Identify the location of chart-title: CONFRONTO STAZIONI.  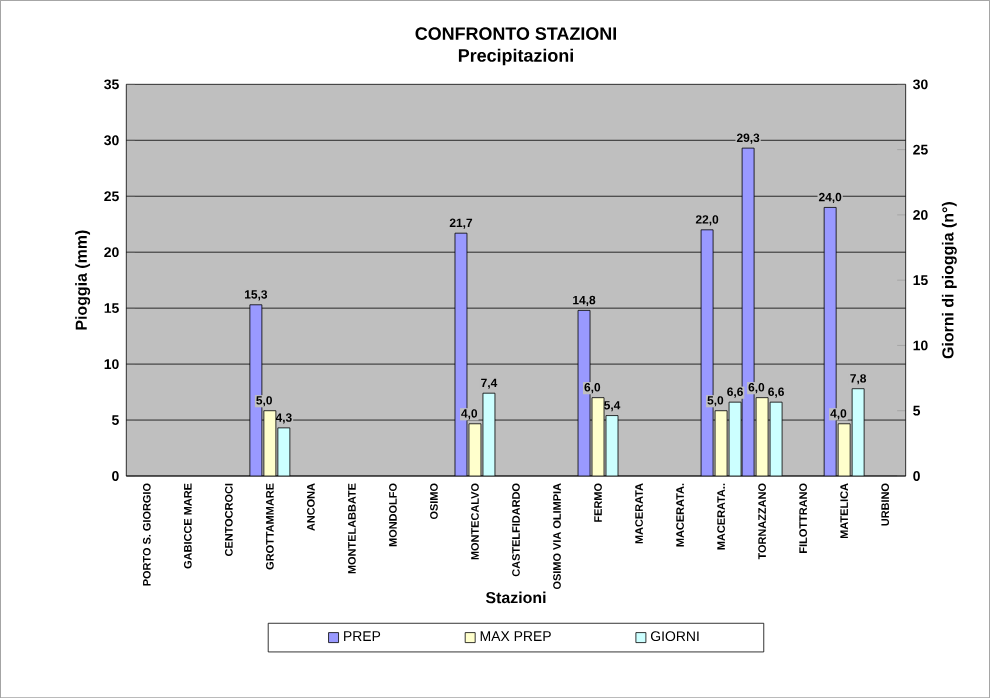
(515, 33).